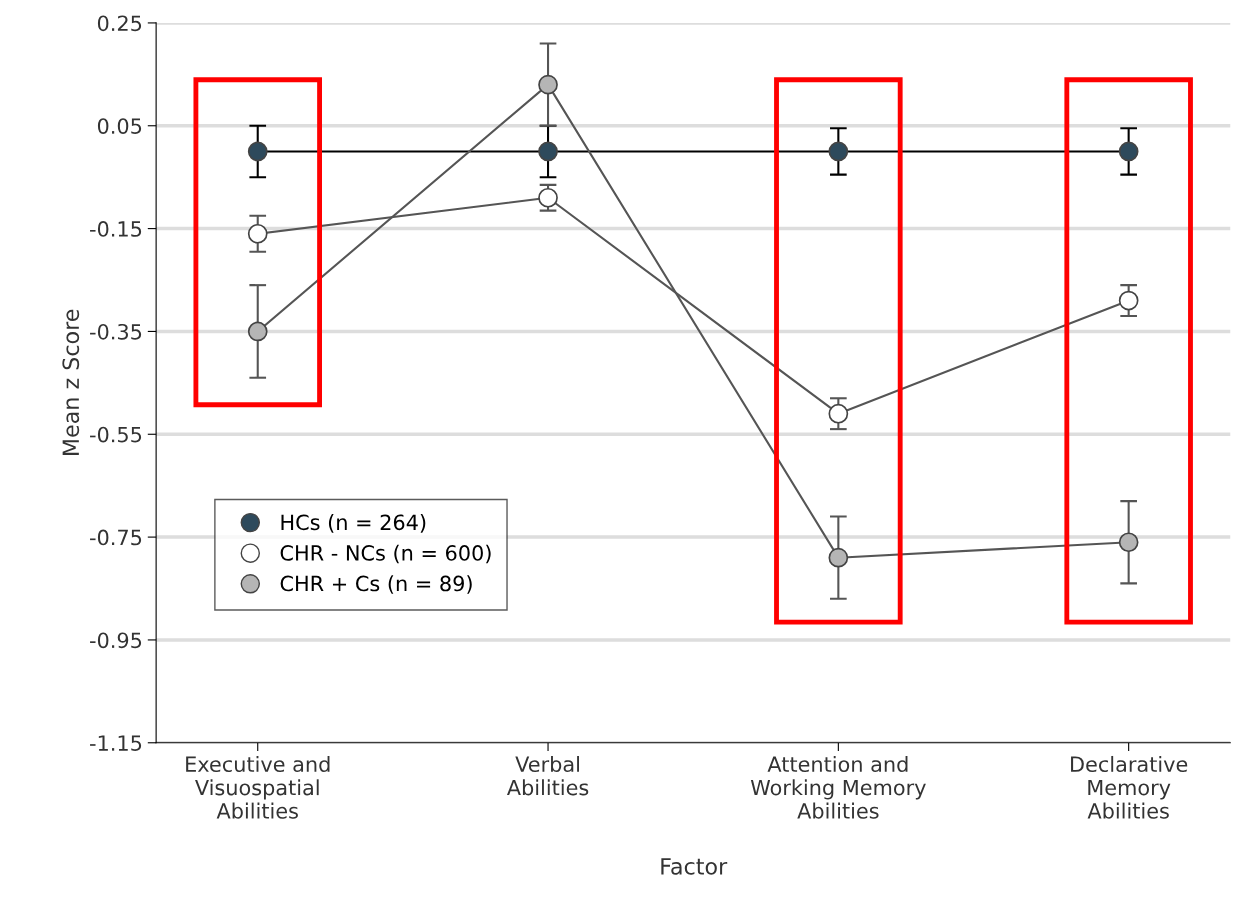 This screenshot has height=917, width=1249. What do you see at coordinates (116, 743) in the screenshot?
I see `y-tick-label: -1.15` at bounding box center [116, 743].